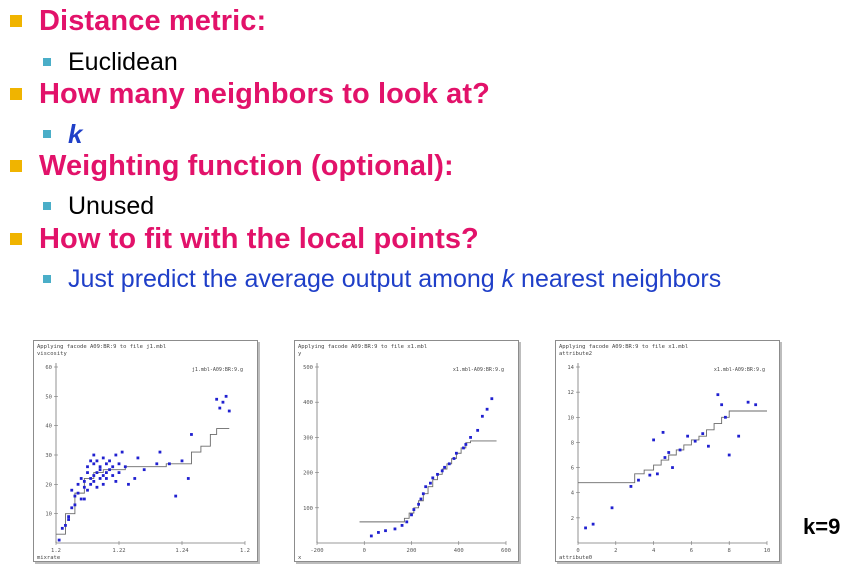 This screenshot has width=861, height=568. What do you see at coordinates (300, 354) in the screenshot?
I see `y-axis-label: y` at bounding box center [300, 354].